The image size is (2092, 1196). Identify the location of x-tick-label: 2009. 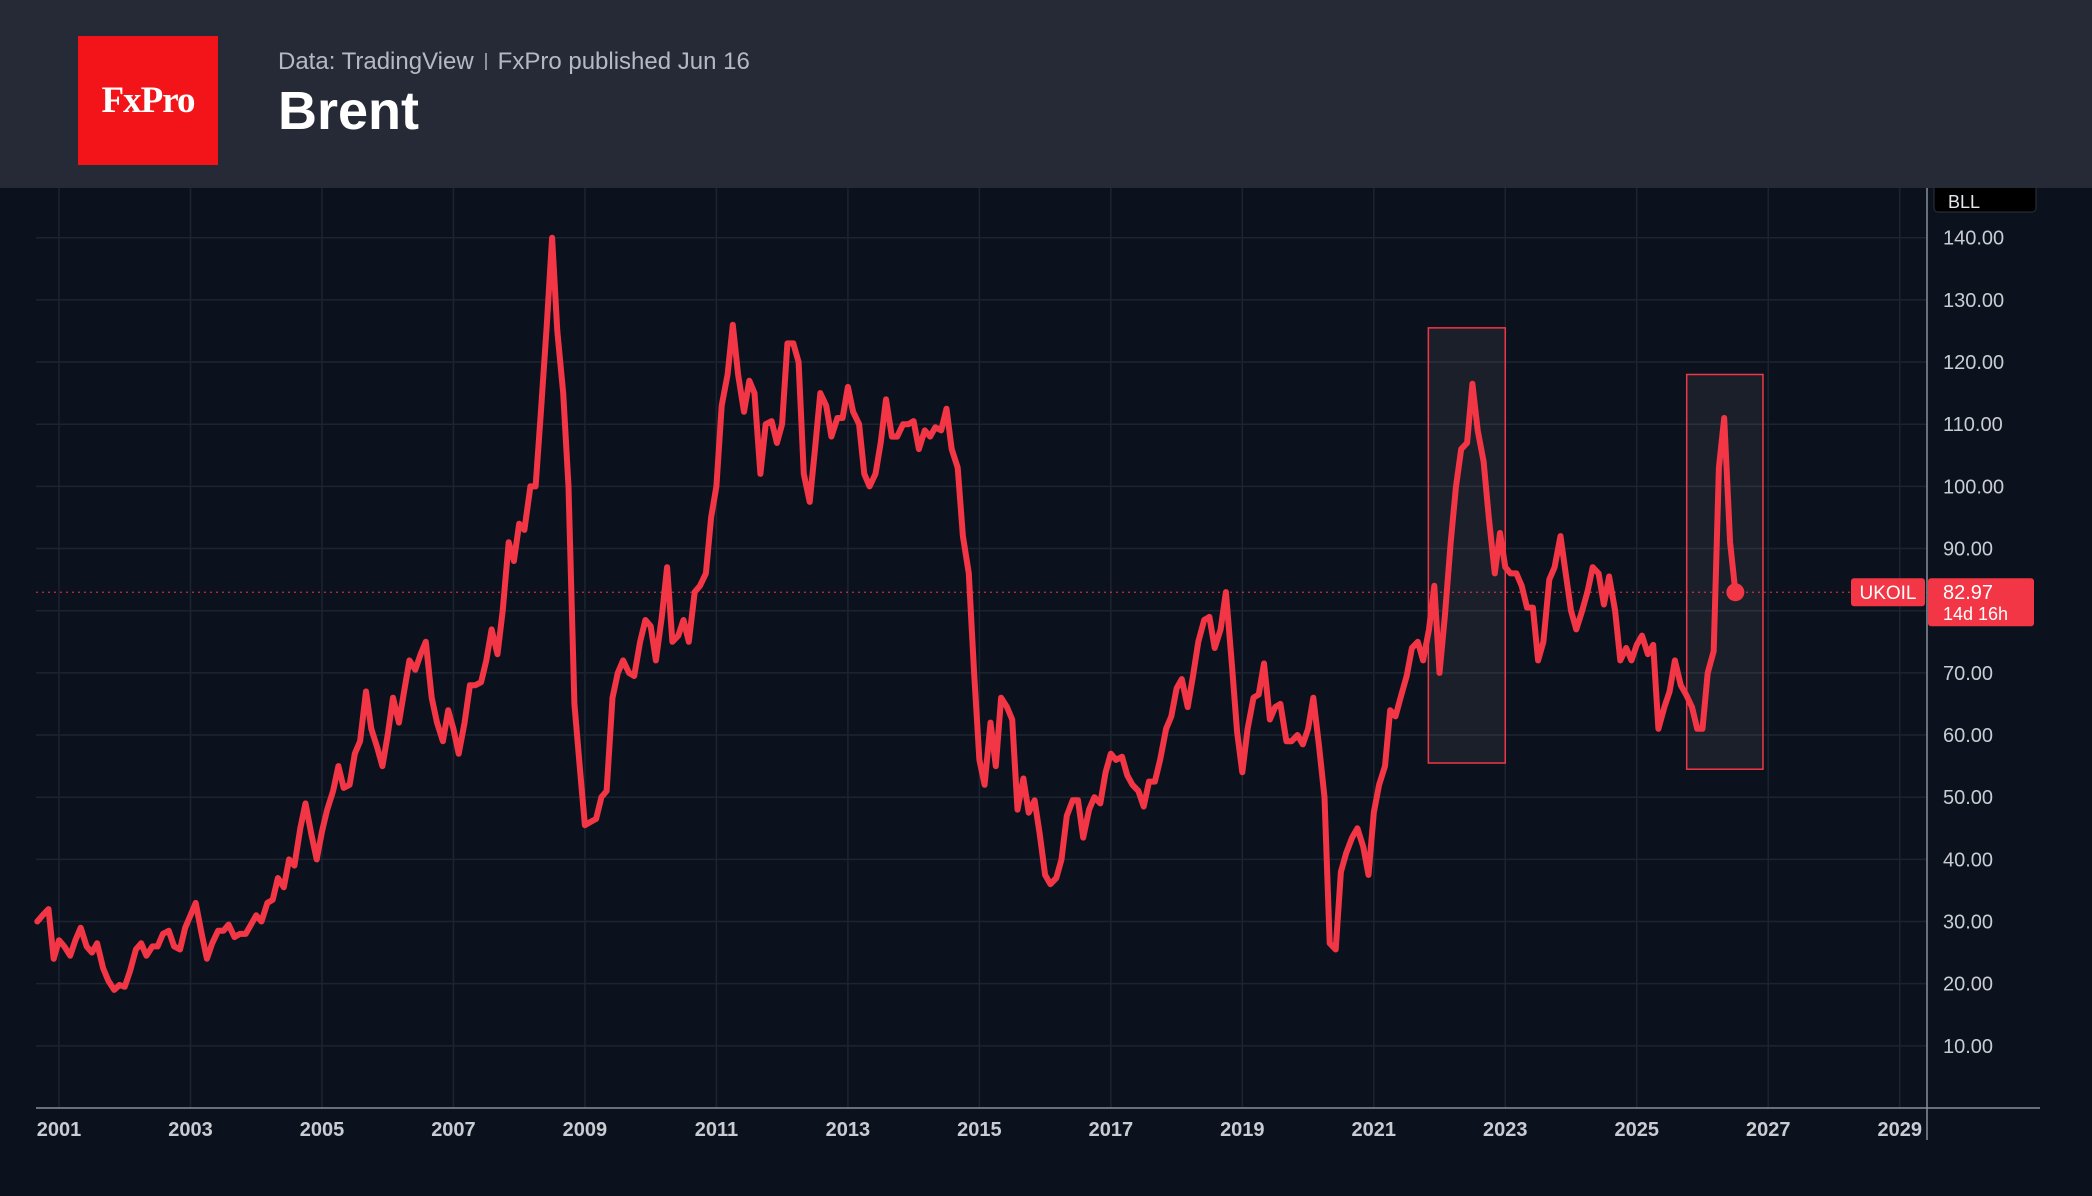
(585, 1130).